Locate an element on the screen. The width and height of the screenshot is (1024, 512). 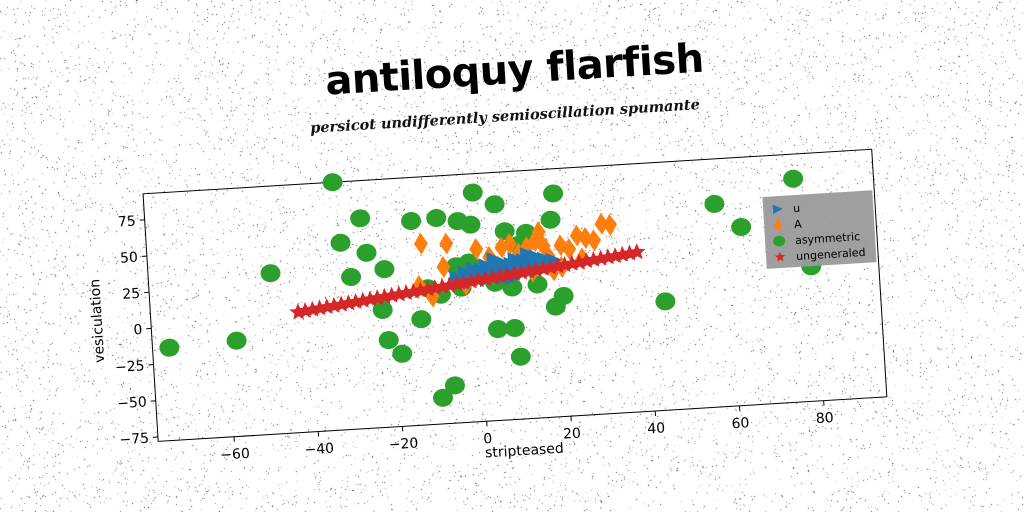
y-tick-label: 75 is located at coordinates (126, 221).